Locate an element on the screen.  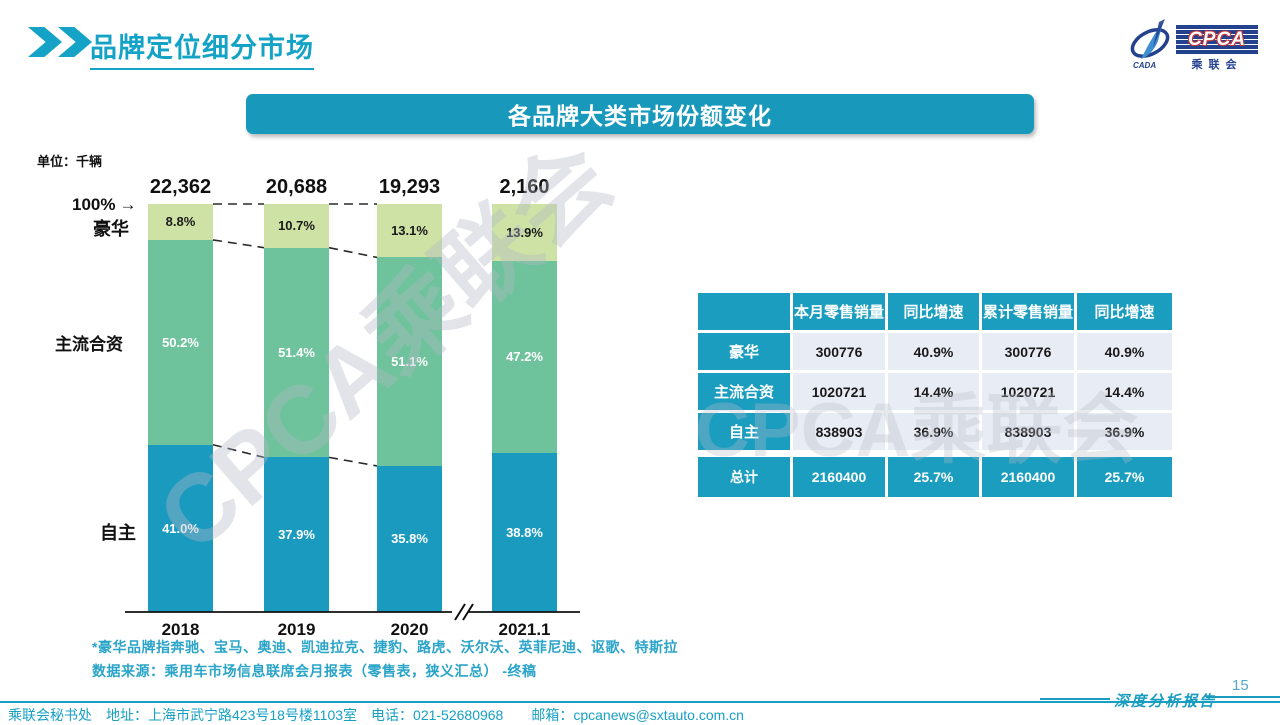
segment-value-label: 38.8% is located at coordinates (524, 532).